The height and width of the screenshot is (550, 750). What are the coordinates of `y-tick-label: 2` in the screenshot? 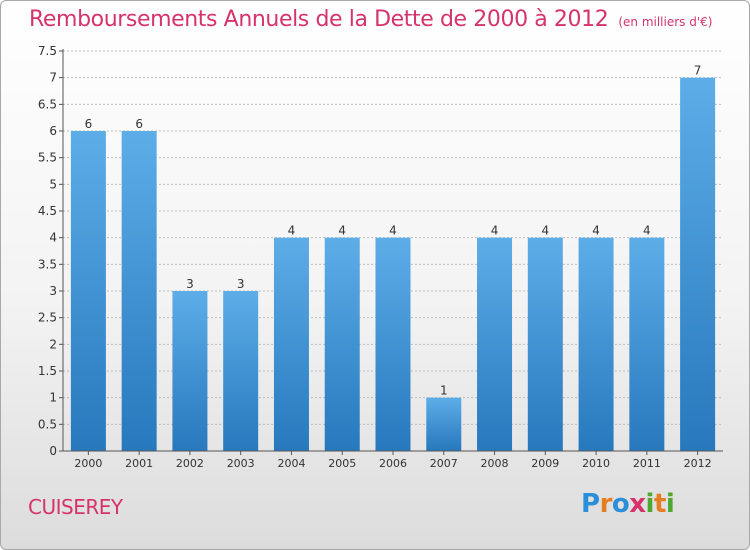 It's located at (53, 344).